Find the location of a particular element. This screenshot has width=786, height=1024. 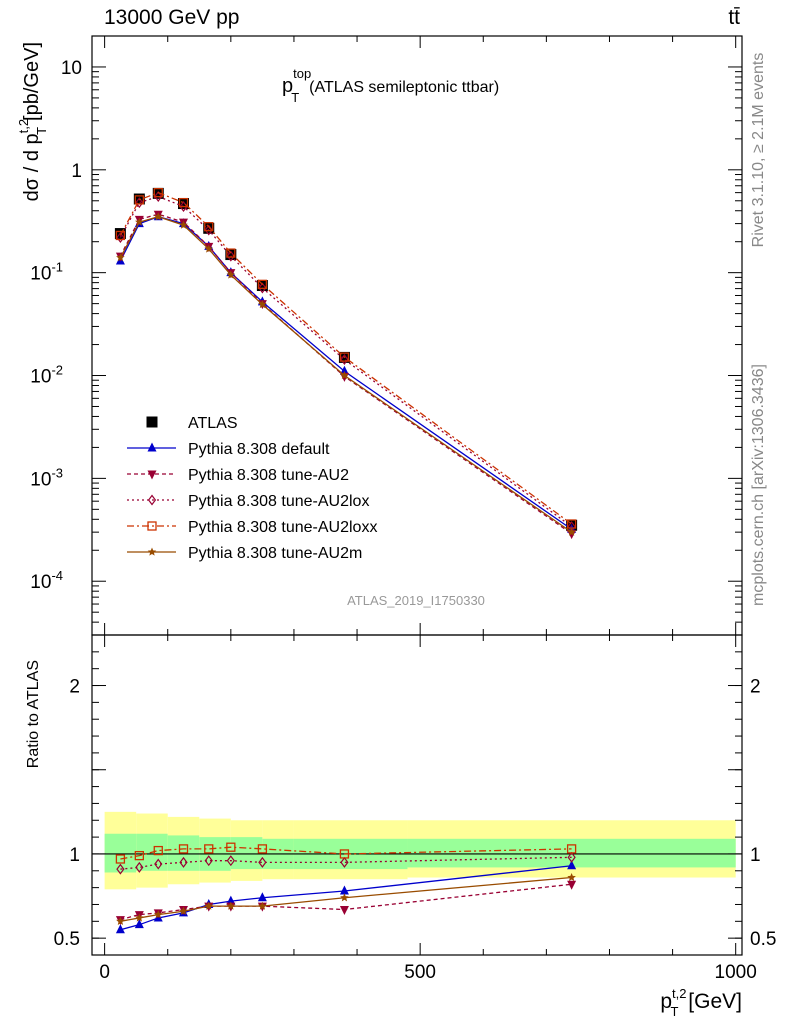

y-tick-label: 10⁻² is located at coordinates (46, 375).